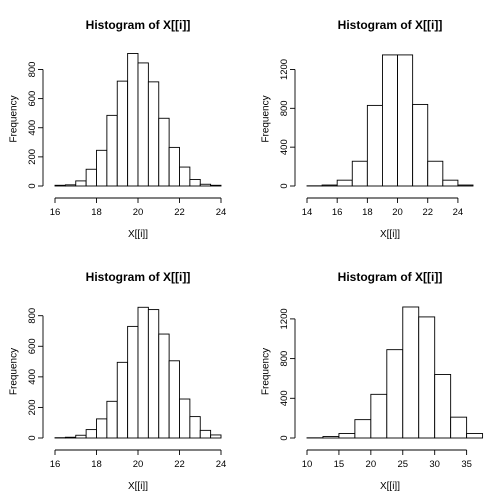  I want to click on x-tick-label: 15, so click(339, 464).